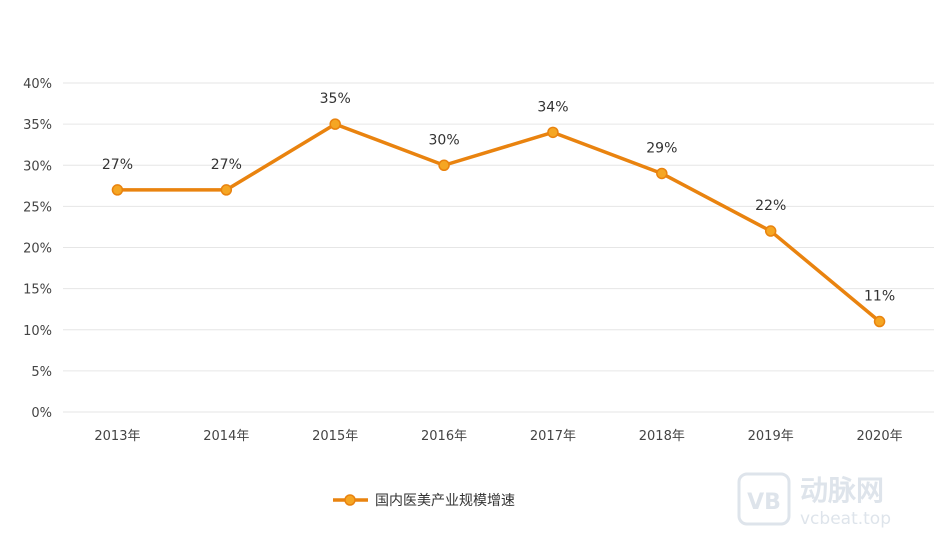  Describe the element at coordinates (498, 436) in the screenshot. I see `x-axis-ticks: 2013年 2014年 2015年 2016年 2017年 2018年 2019年 2020年` at that location.